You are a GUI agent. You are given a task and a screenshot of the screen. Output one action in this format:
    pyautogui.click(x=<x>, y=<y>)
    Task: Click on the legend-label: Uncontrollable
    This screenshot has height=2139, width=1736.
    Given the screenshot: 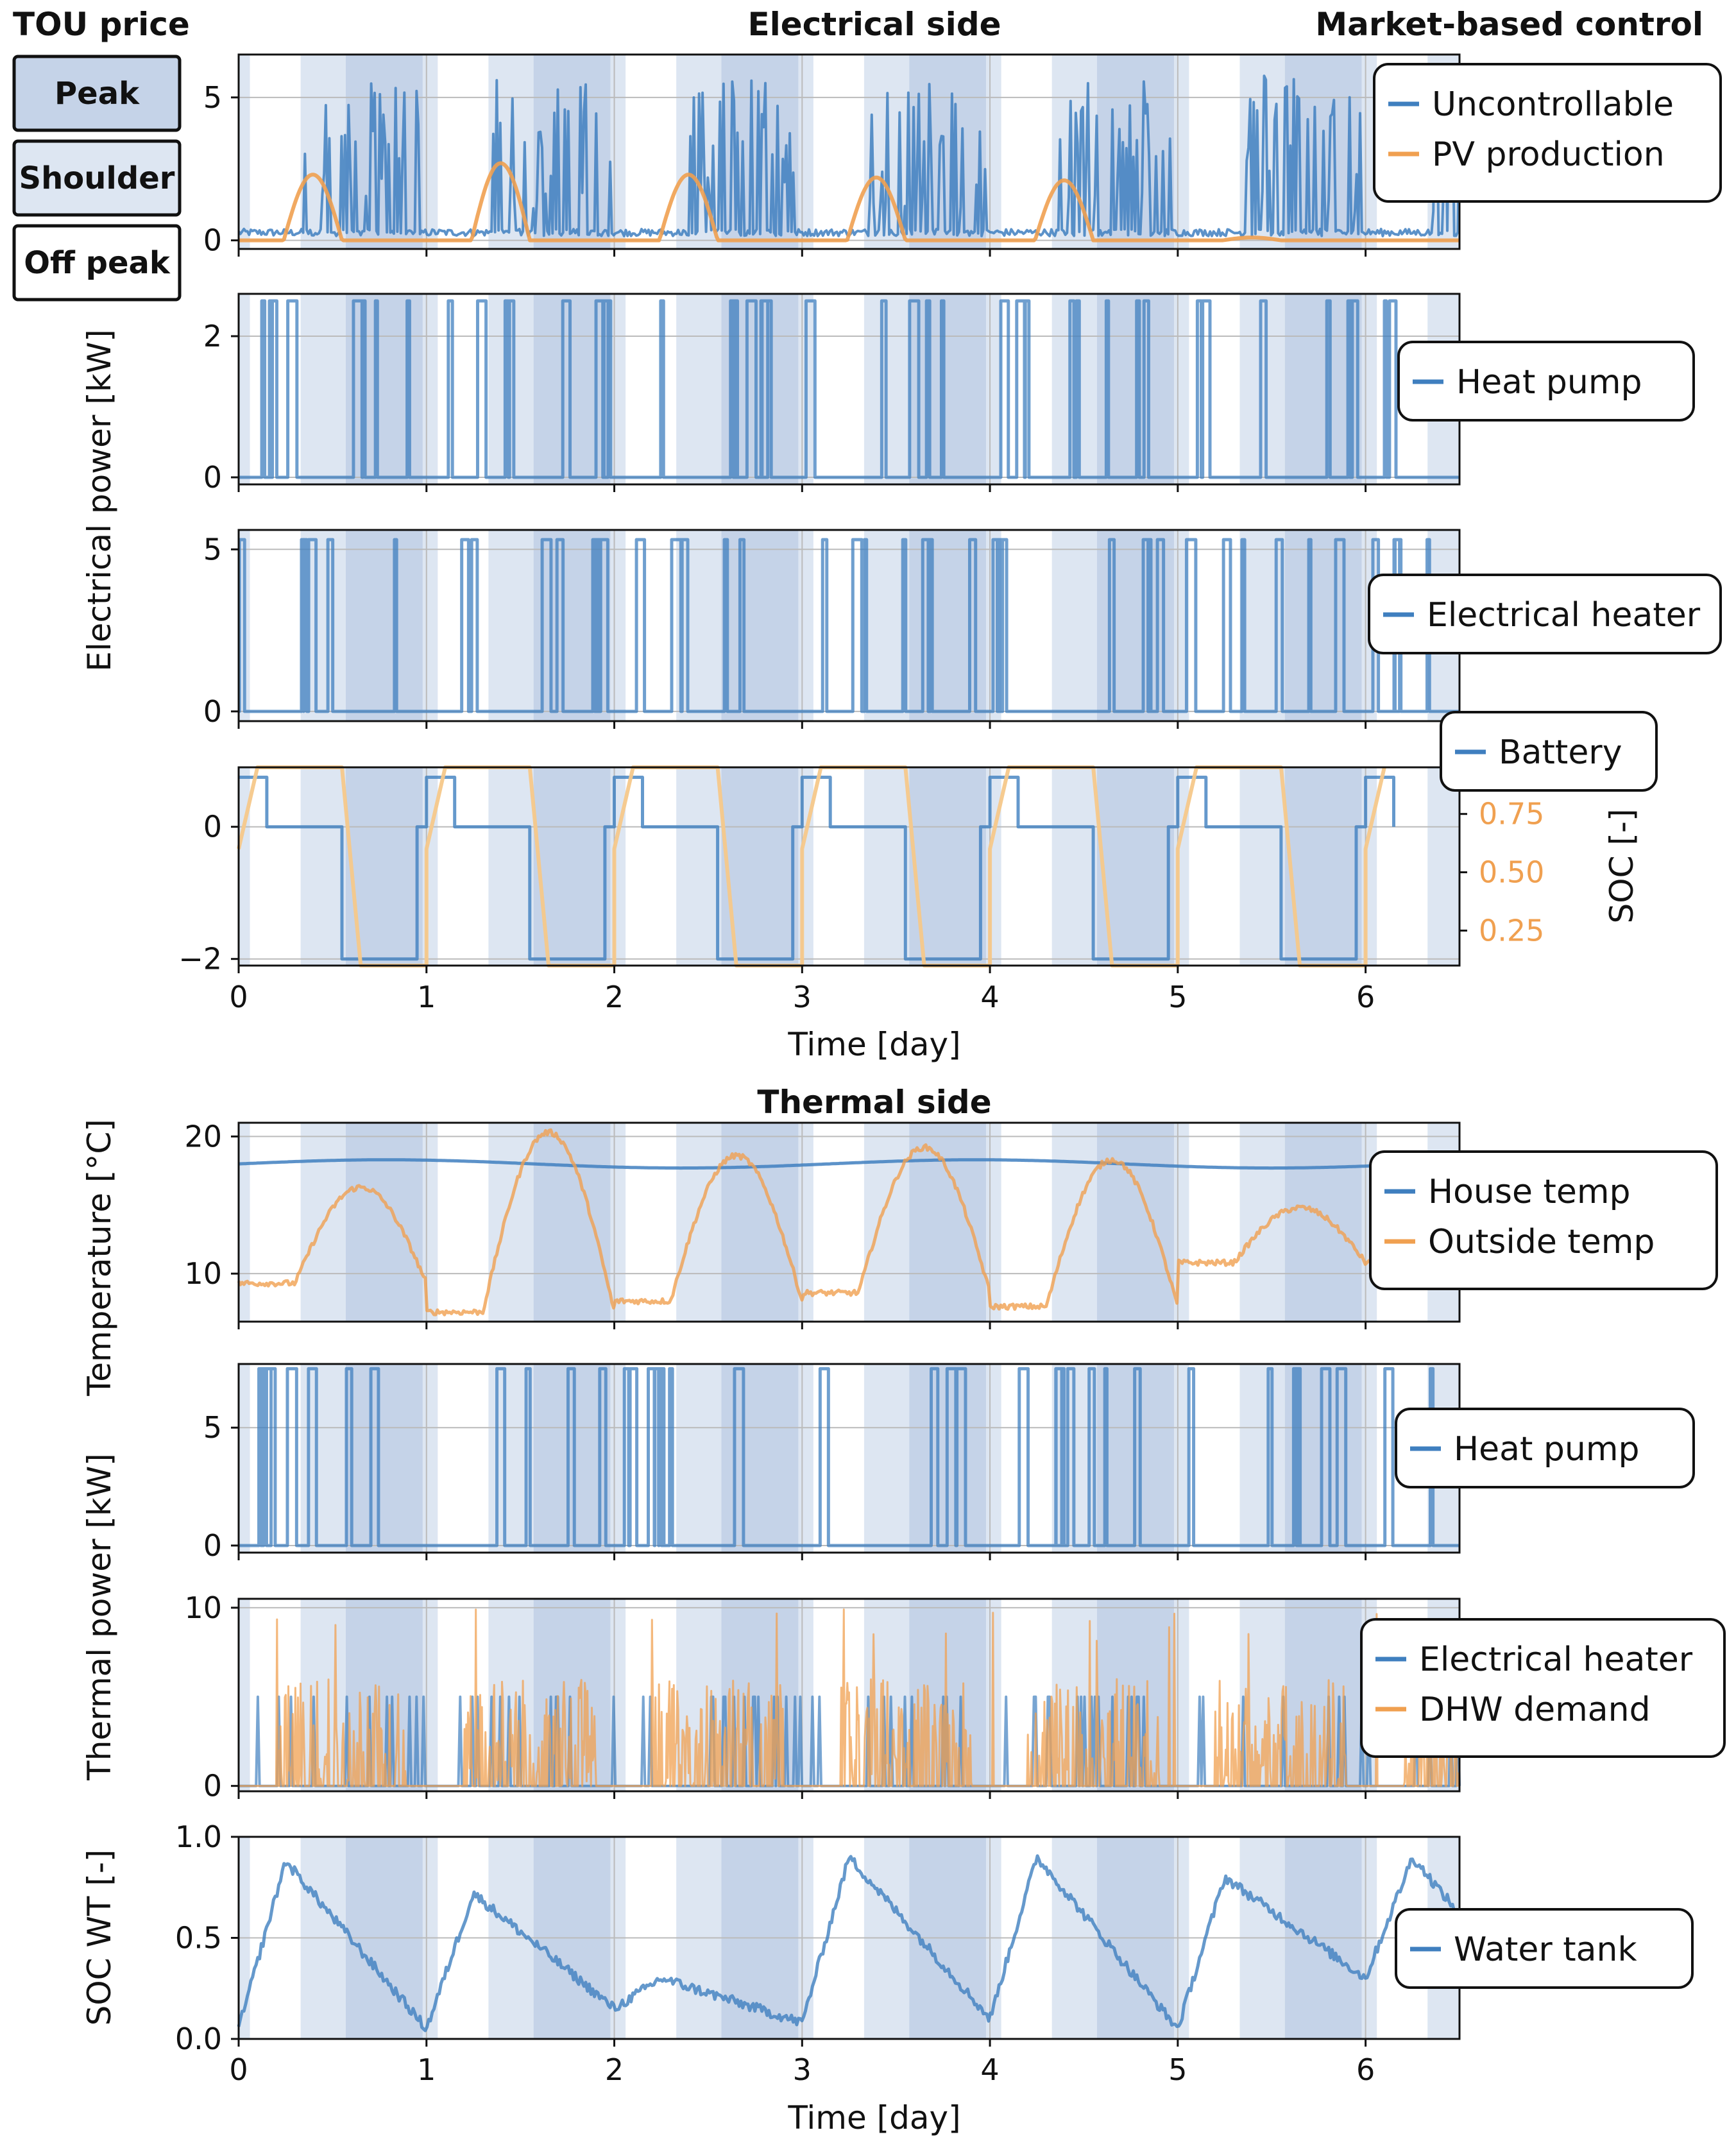 What is the action you would take?
    pyautogui.click(x=1553, y=104)
    